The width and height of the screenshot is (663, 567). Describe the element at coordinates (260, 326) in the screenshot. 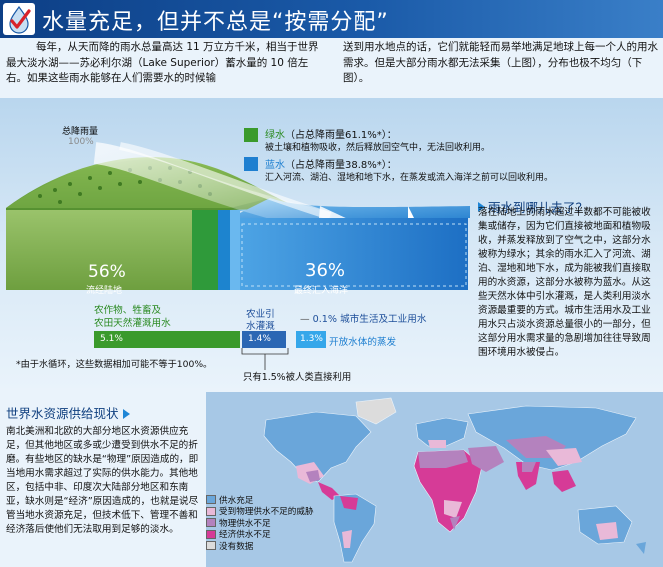

I see `agri-irrig-label-2: 水灌溉` at that location.